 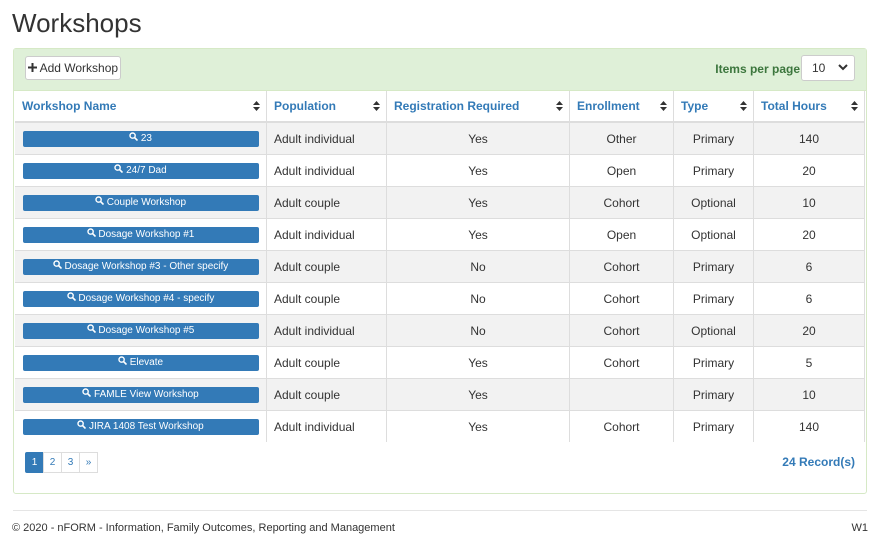 What do you see at coordinates (713, 202) in the screenshot?
I see `cell-text: Optional` at bounding box center [713, 202].